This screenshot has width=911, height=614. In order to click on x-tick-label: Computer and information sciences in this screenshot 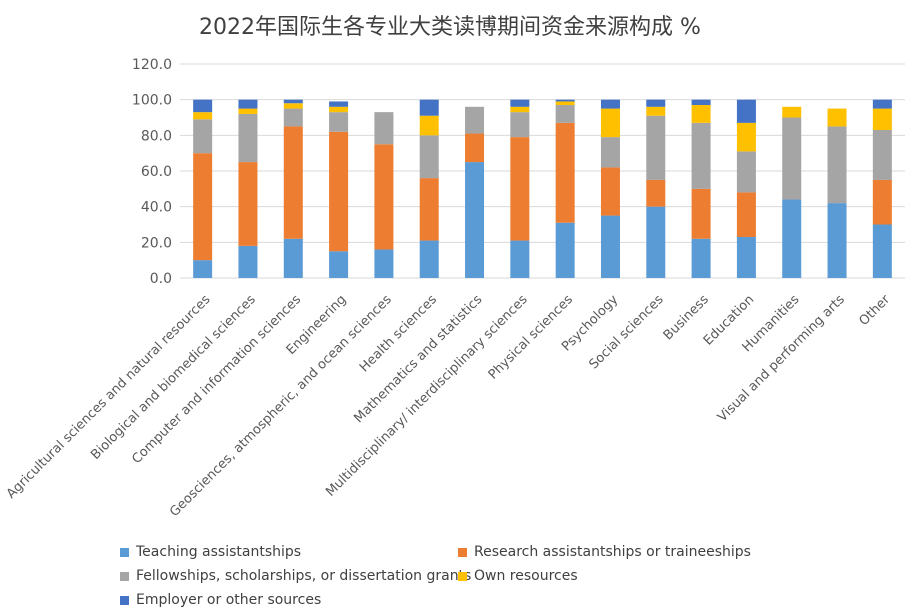, I will do `click(216, 379)`.